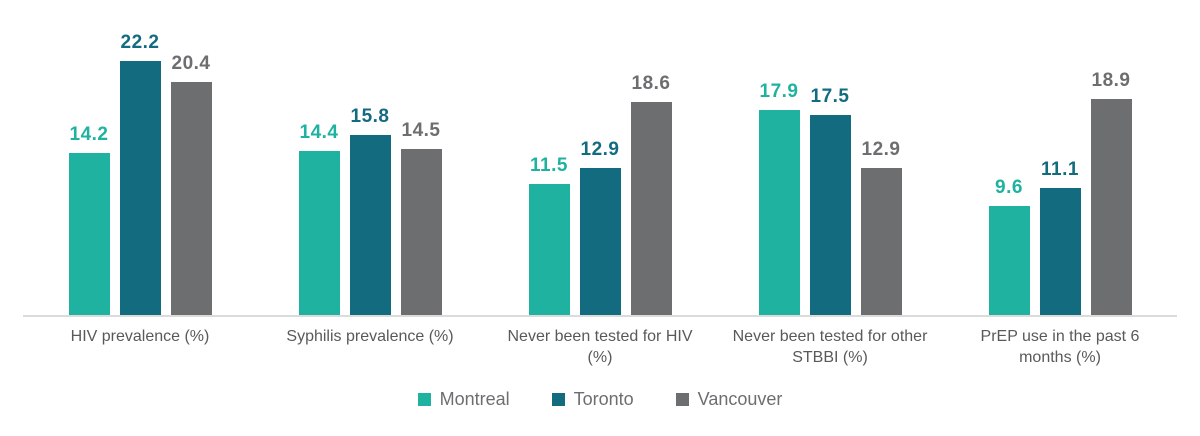 This screenshot has width=1200, height=436. I want to click on bar-column: 15.8, so click(370, 211).